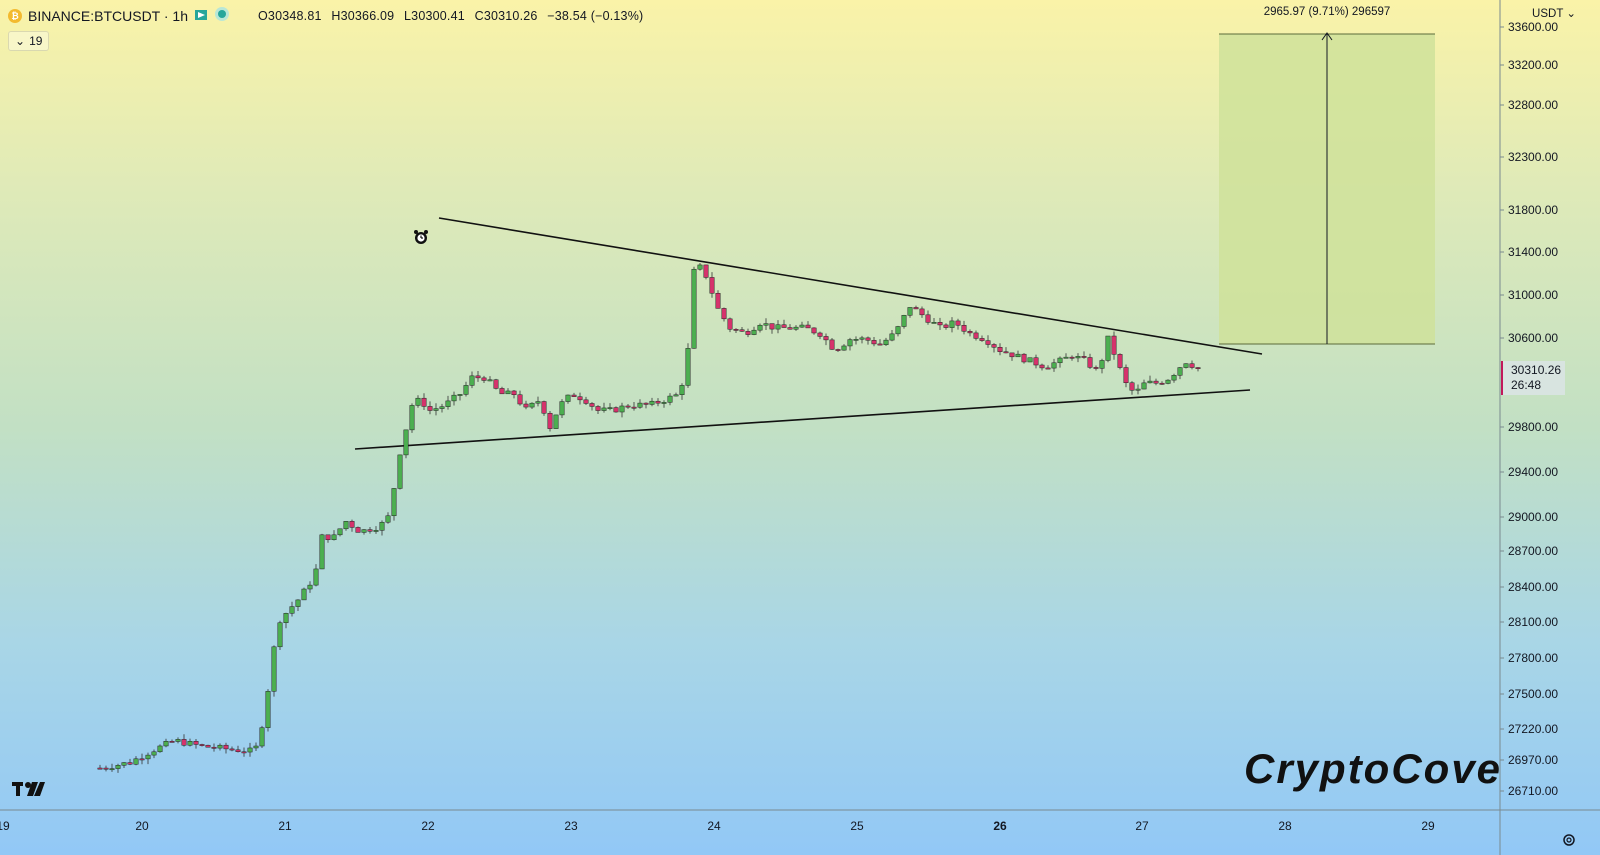 The height and width of the screenshot is (855, 1600). What do you see at coordinates (108, 15) in the screenshot?
I see `symbol-label: BINANCE:BTCUSDT · 1h` at bounding box center [108, 15].